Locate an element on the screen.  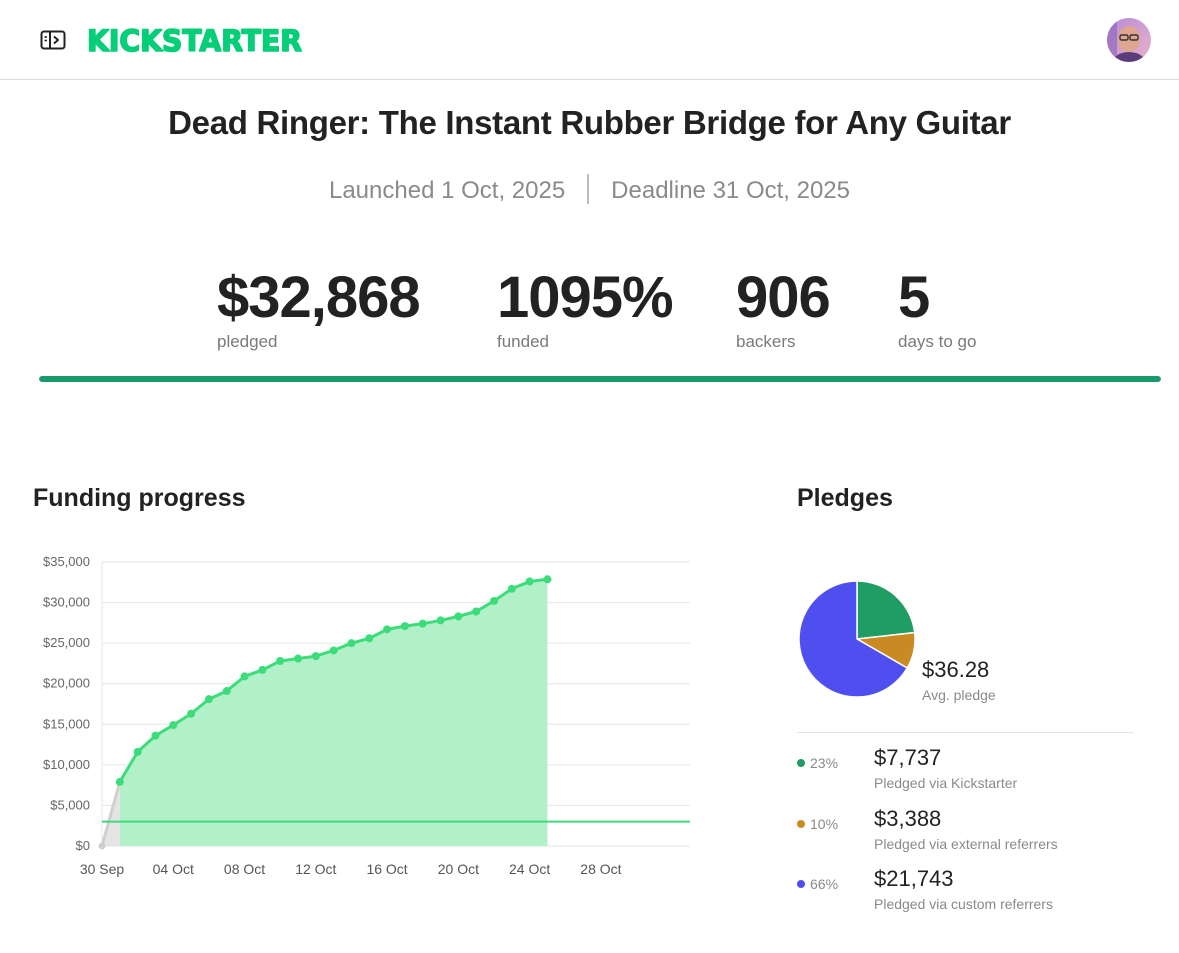
avg-pledge-label: Avg. pledge is located at coordinates (959, 695).